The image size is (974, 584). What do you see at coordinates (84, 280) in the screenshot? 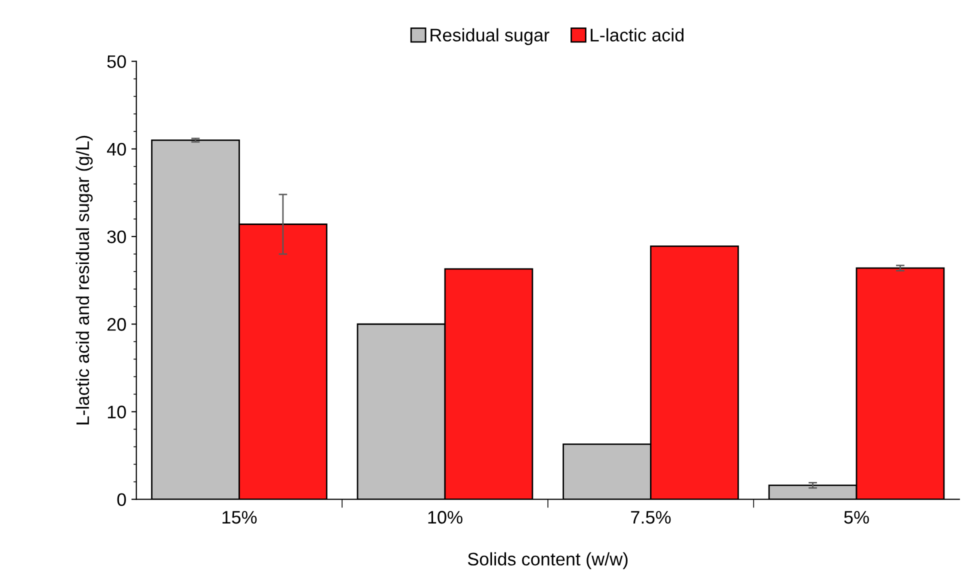
I see `y-axis-title: L-lactic acid and residual sugar (g/L)` at bounding box center [84, 280].